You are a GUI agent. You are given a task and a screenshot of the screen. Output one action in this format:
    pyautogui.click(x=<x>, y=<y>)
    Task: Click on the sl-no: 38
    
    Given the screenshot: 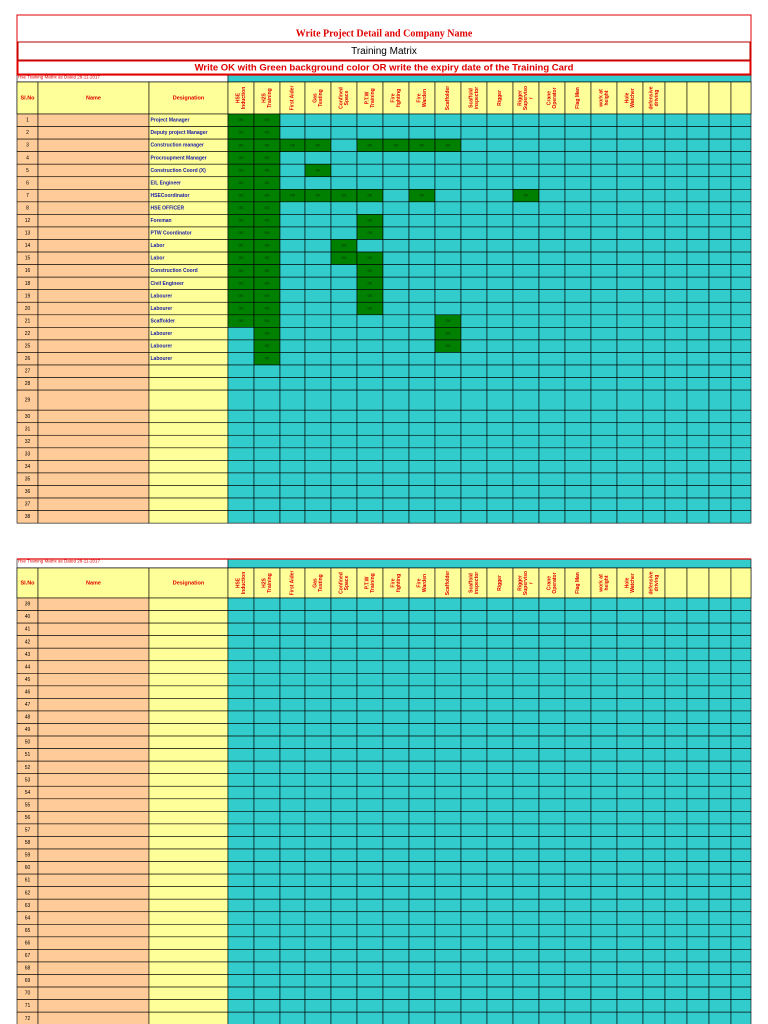 What is the action you would take?
    pyautogui.click(x=28, y=517)
    